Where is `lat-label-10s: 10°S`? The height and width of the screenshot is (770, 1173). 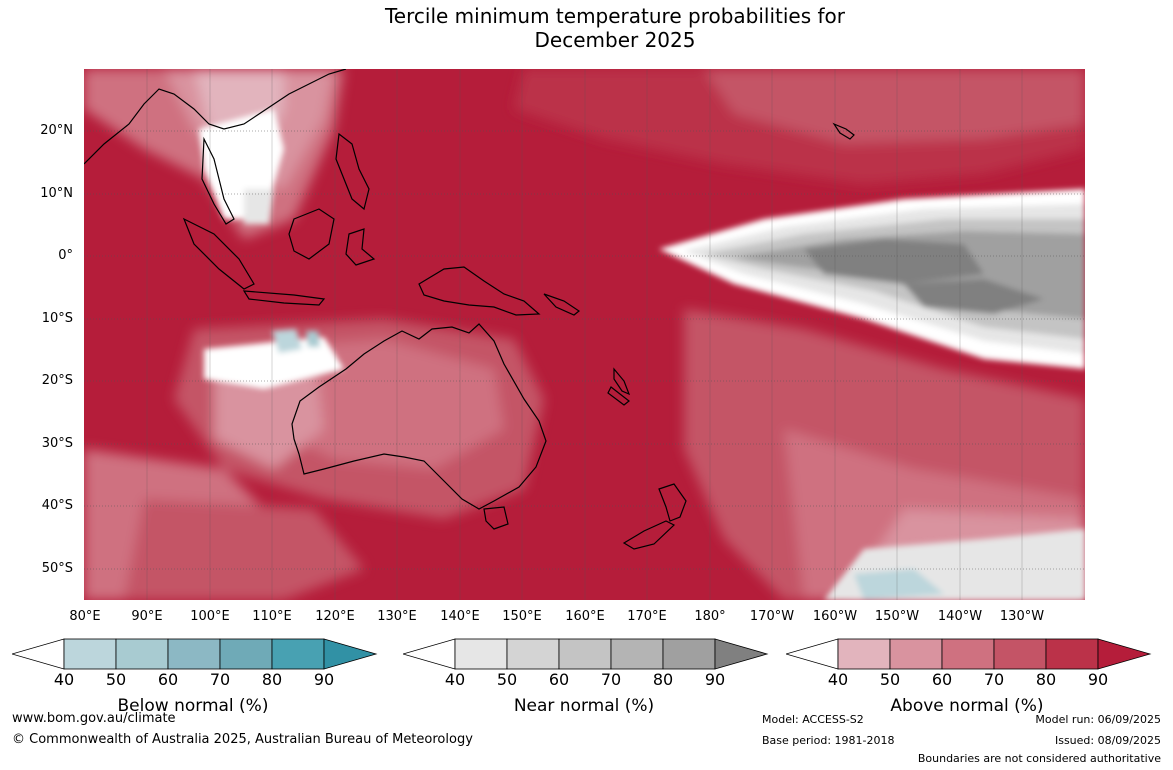 lat-label-10s: 10°S is located at coordinates (57, 318).